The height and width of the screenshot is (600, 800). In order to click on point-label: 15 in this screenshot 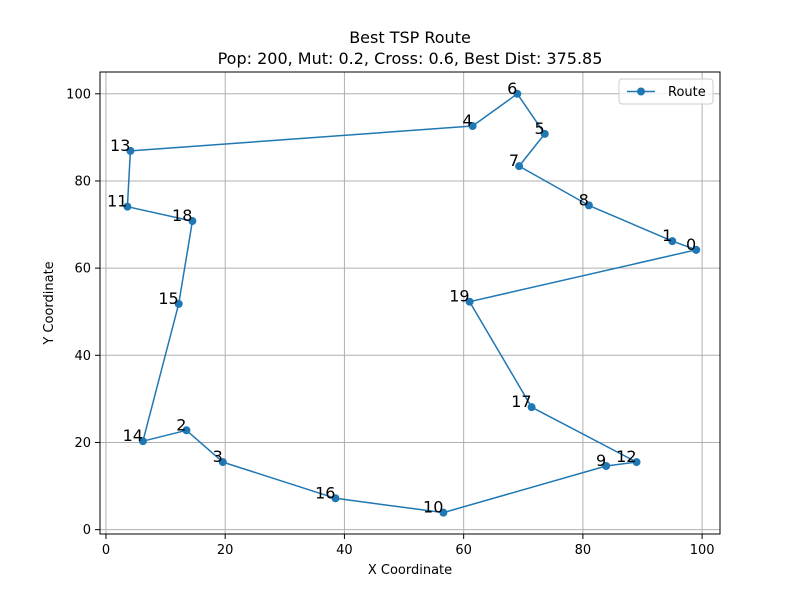, I will do `click(168, 298)`.